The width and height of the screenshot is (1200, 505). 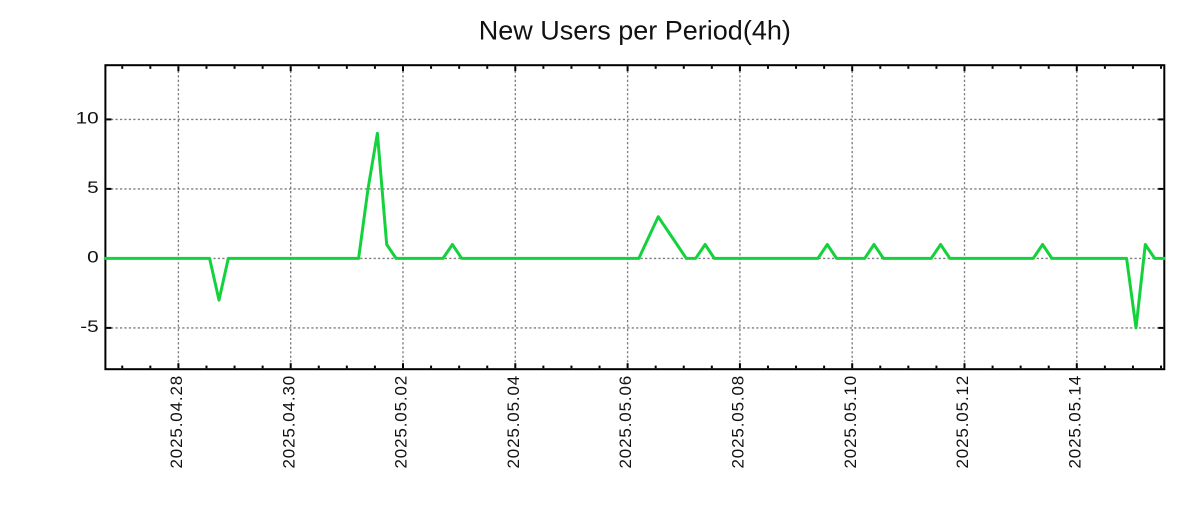 I want to click on svg-text: 2025.04.28, so click(x=176, y=422).